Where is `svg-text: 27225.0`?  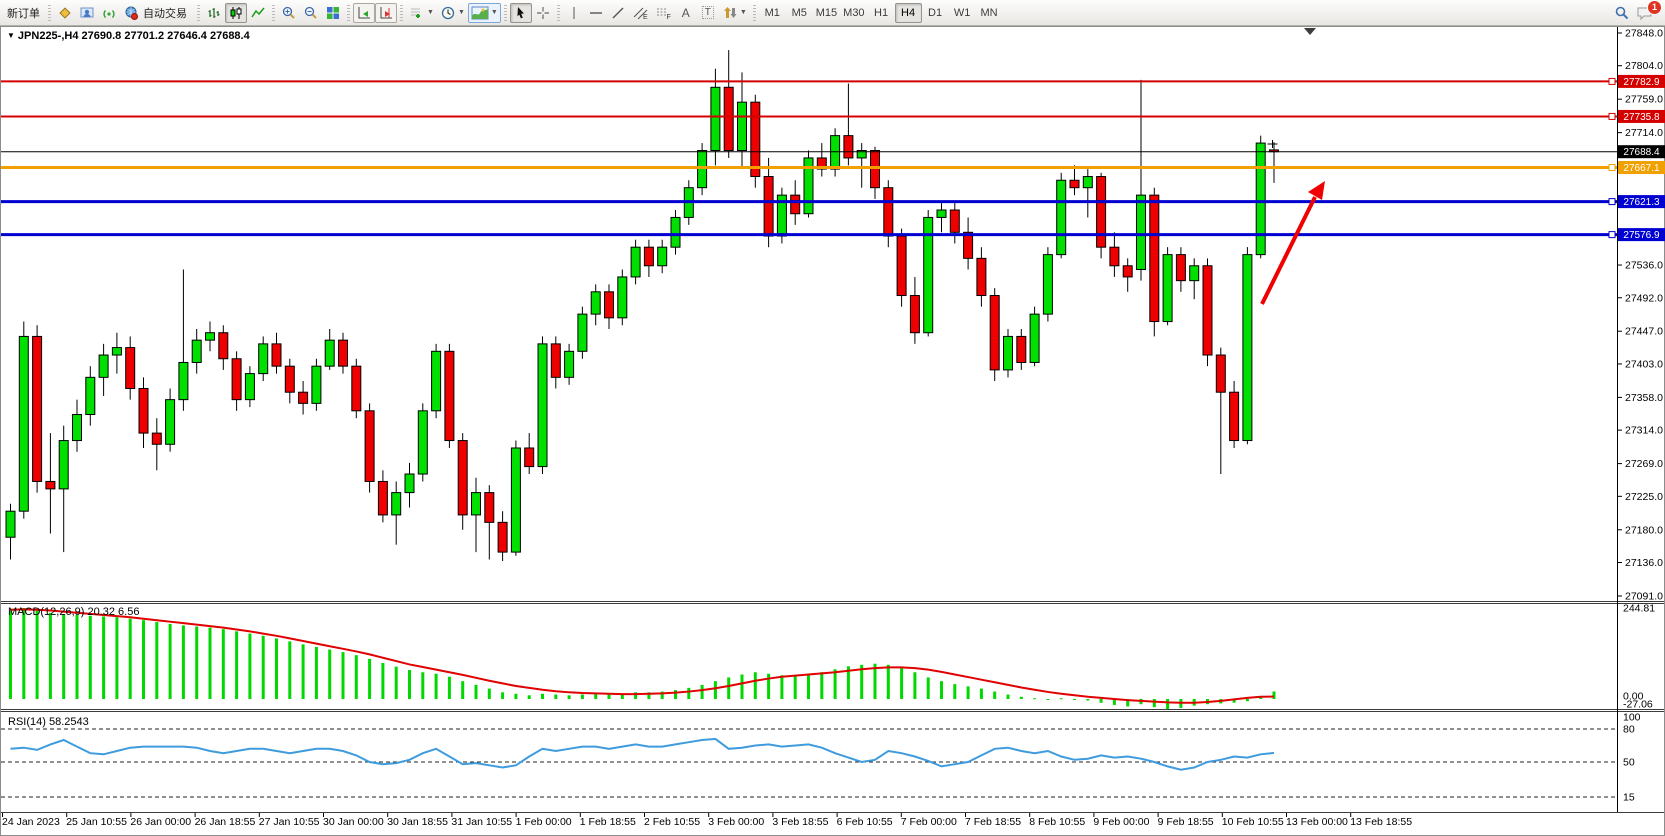 svg-text: 27225.0 is located at coordinates (1644, 497).